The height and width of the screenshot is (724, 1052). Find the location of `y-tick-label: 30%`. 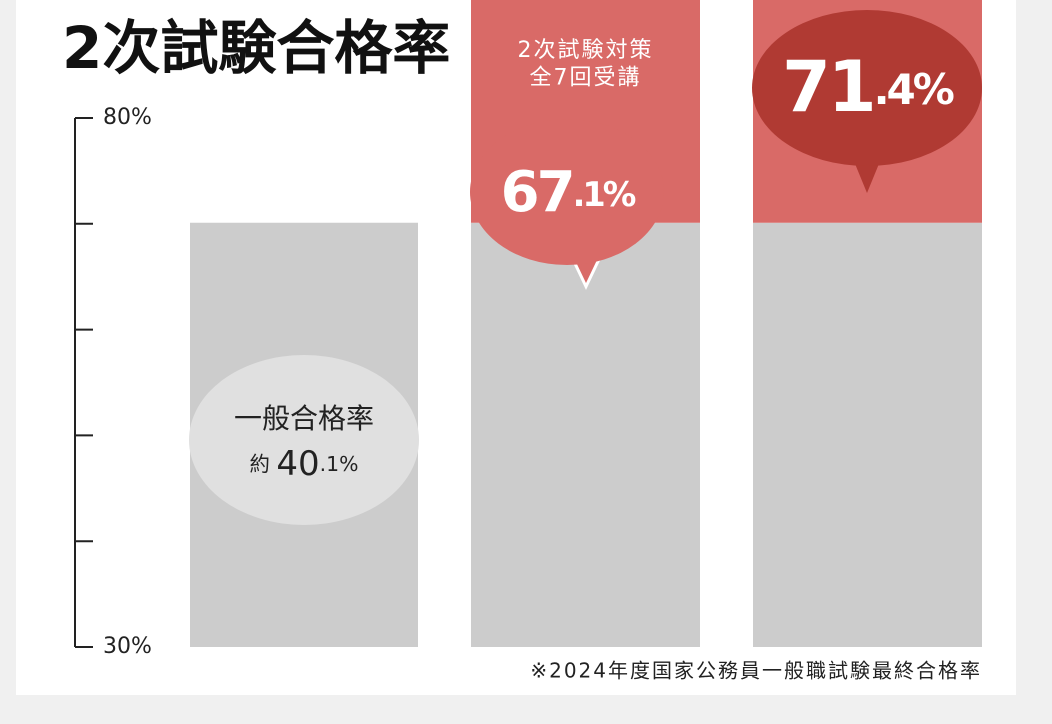

y-tick-label: 30% is located at coordinates (127, 646).